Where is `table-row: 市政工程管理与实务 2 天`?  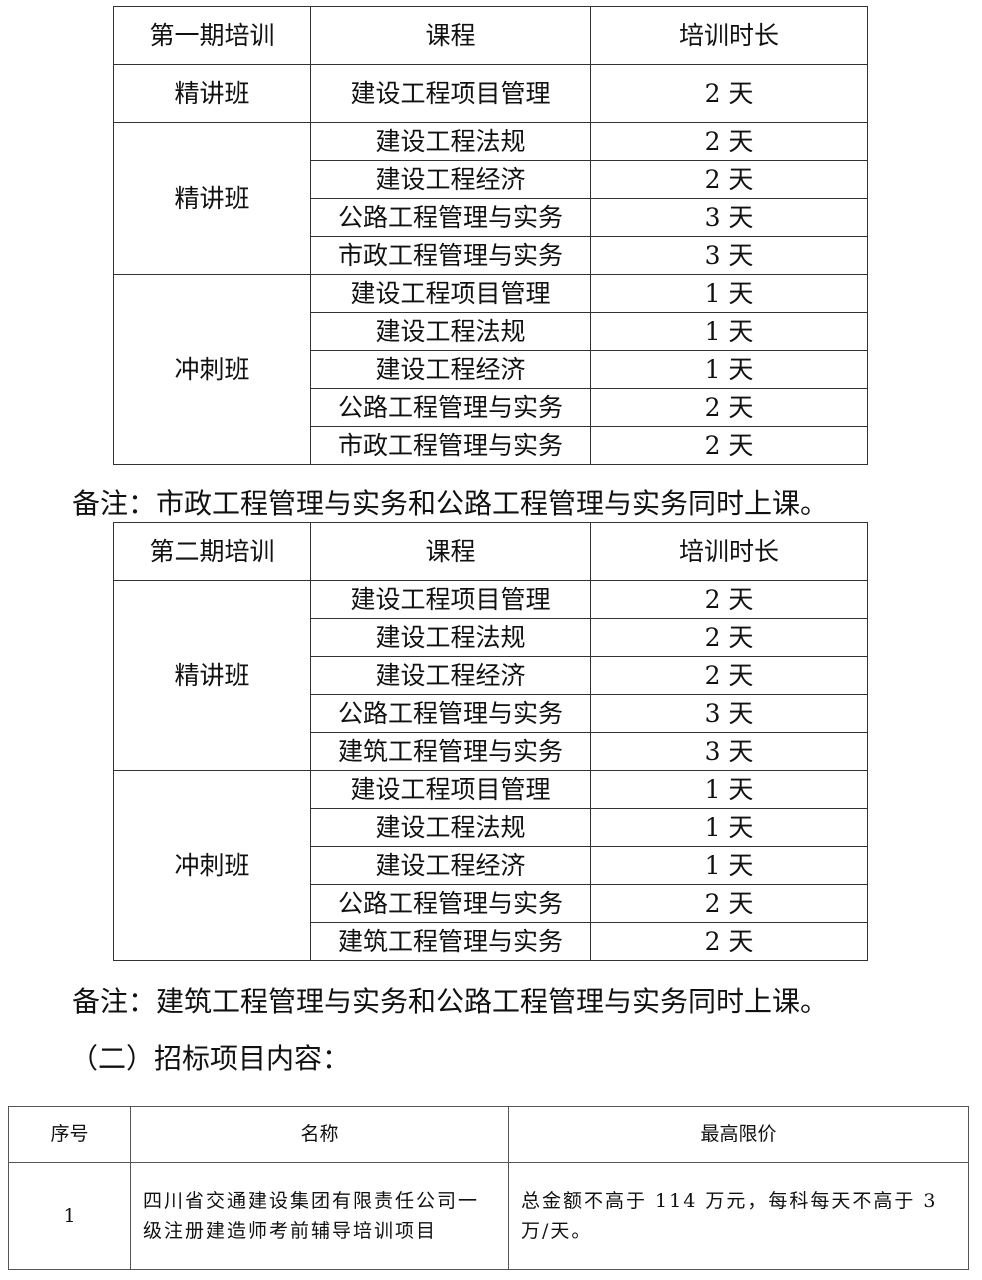 table-row: 市政工程管理与实务 2 天 is located at coordinates (491, 445).